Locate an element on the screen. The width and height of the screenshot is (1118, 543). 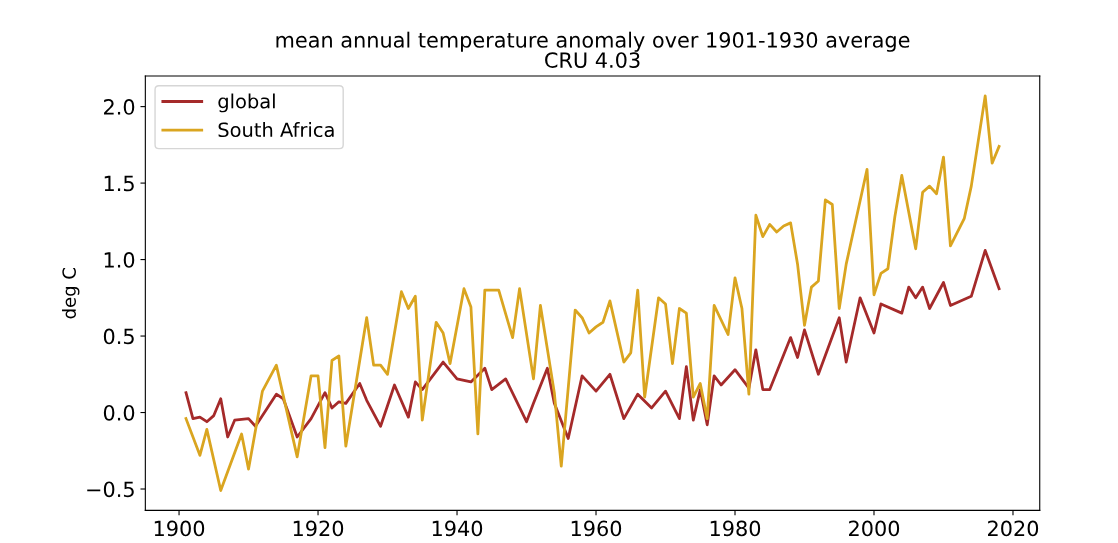
x-tick-label: 1960 is located at coordinates (596, 528).